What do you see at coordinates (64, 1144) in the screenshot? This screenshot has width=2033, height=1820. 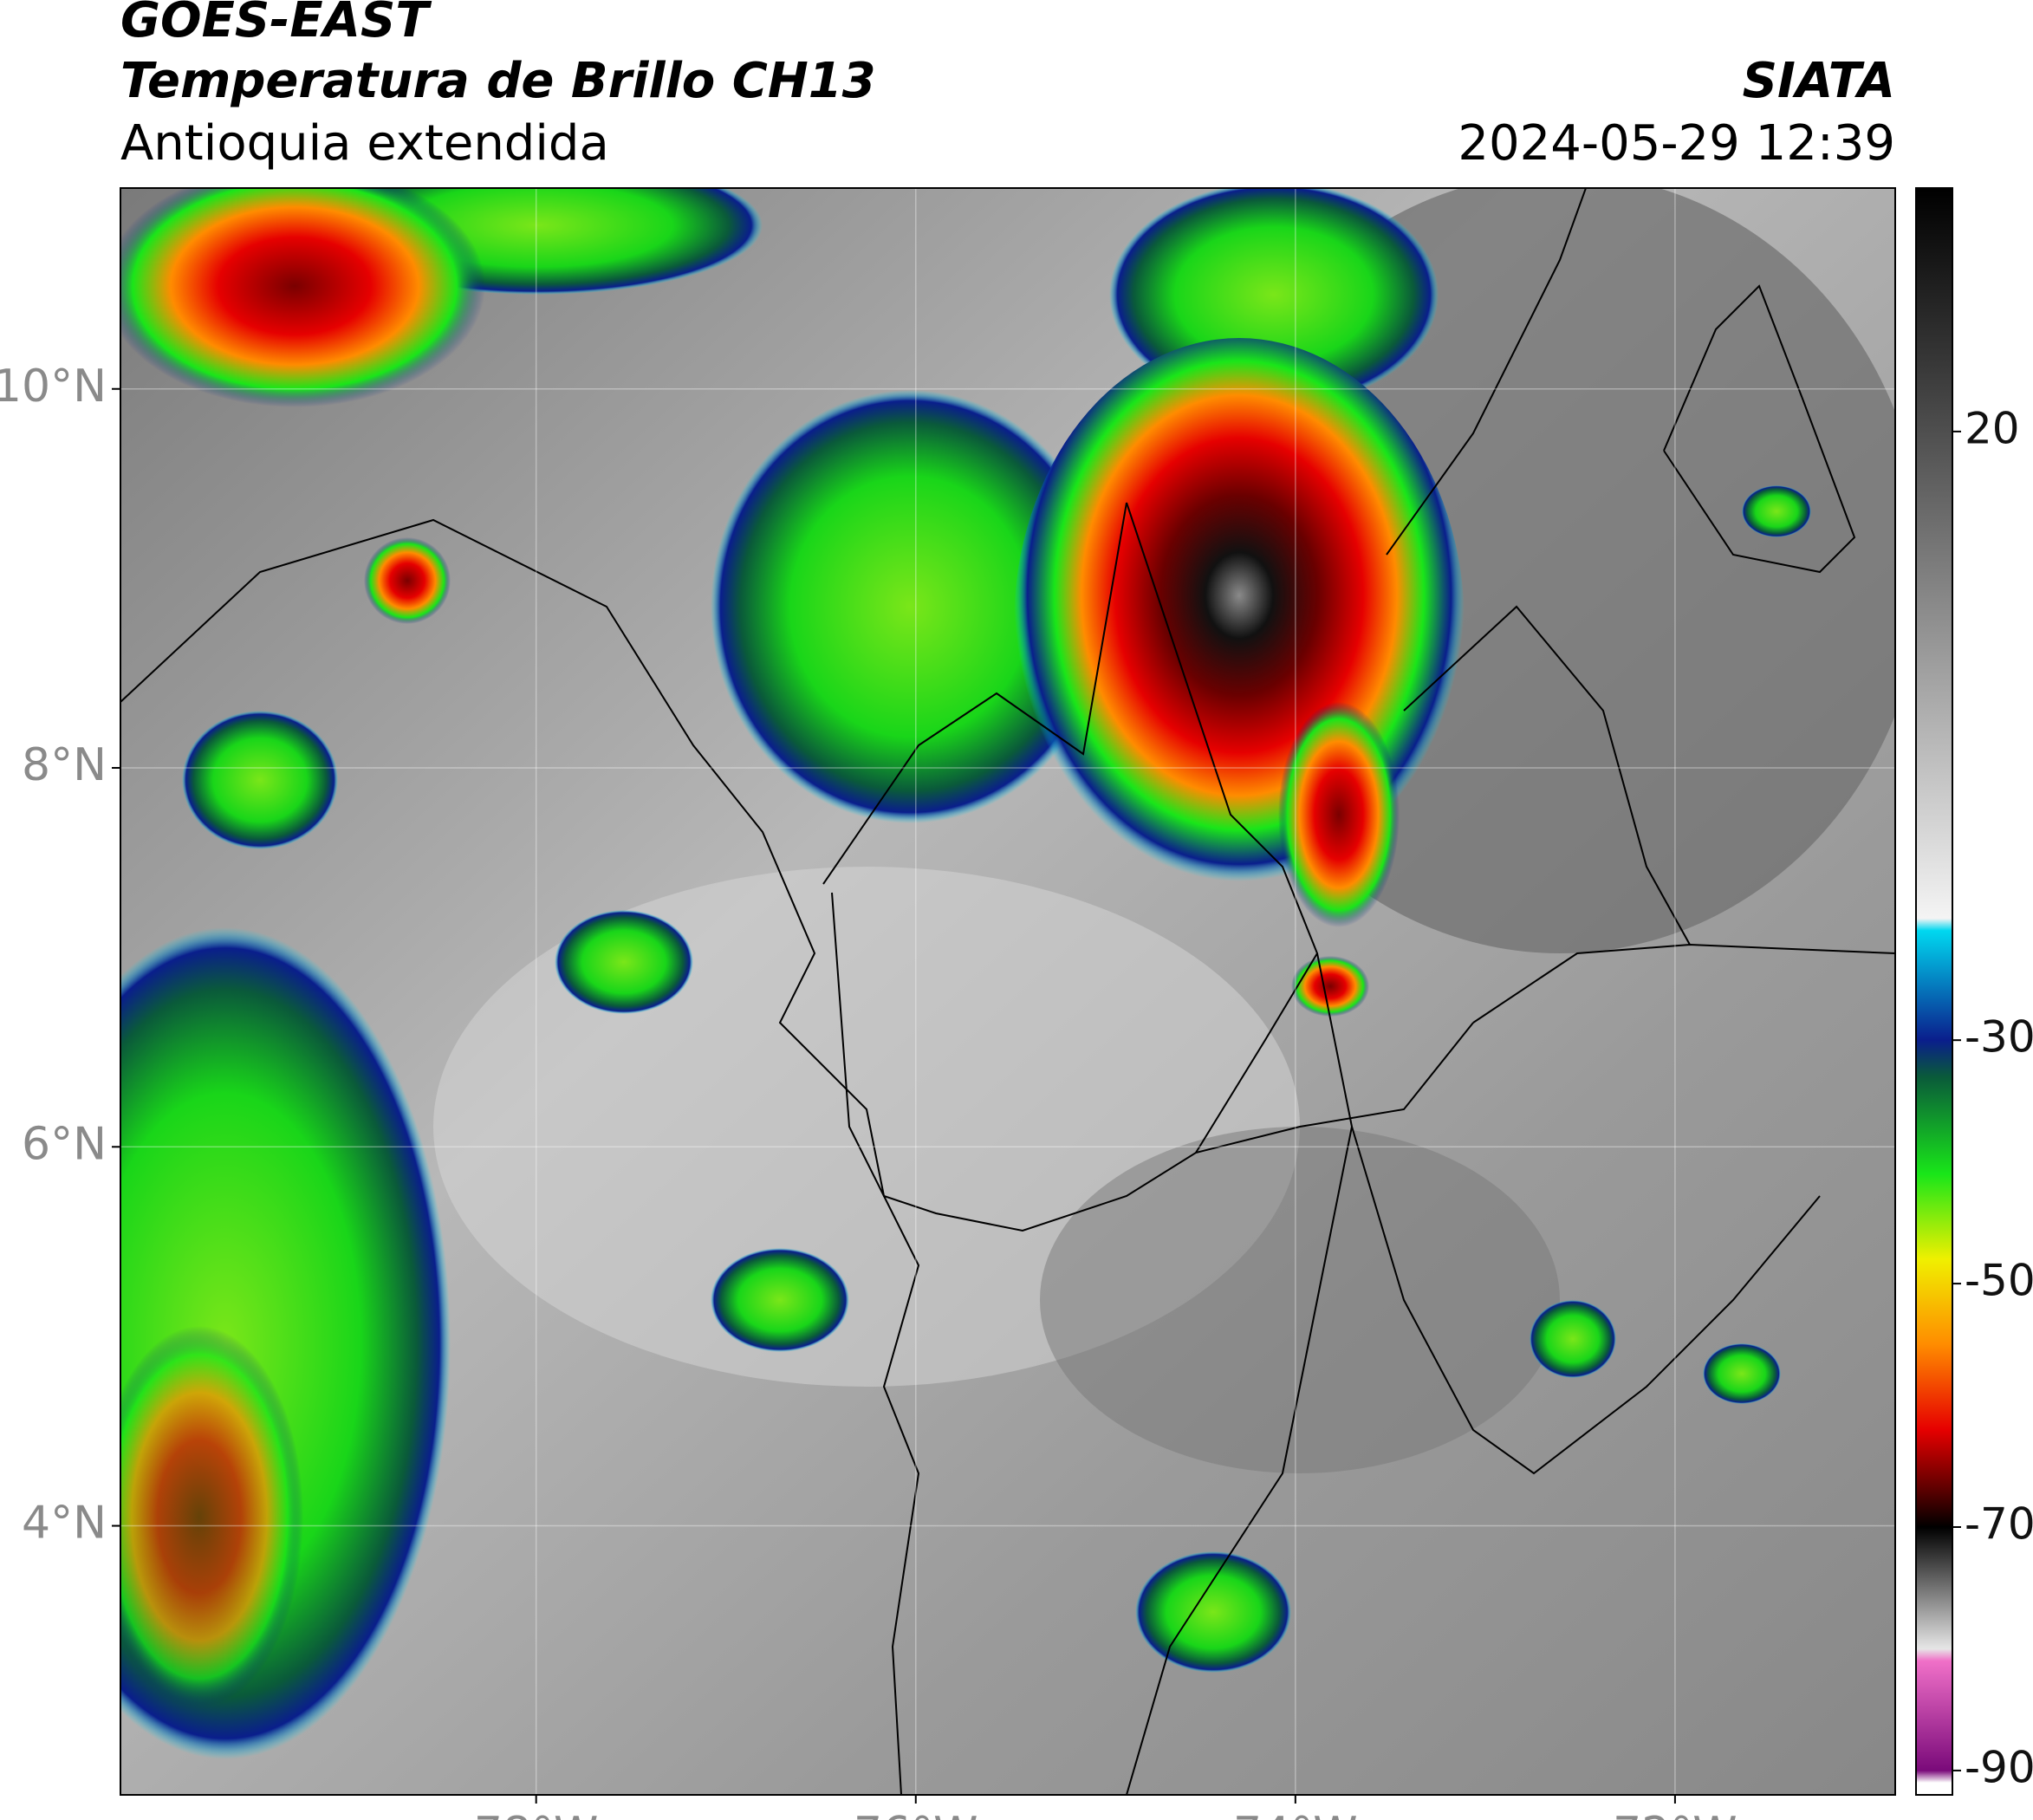 I see `lat-tick-label: 6°N` at bounding box center [64, 1144].